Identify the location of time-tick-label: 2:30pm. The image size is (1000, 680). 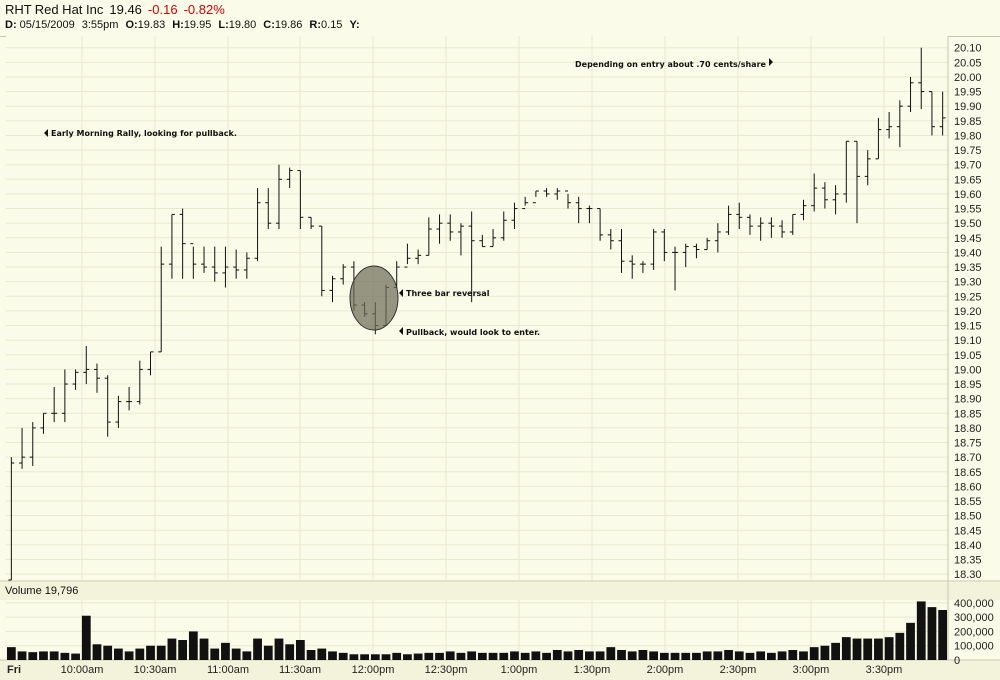
(738, 670).